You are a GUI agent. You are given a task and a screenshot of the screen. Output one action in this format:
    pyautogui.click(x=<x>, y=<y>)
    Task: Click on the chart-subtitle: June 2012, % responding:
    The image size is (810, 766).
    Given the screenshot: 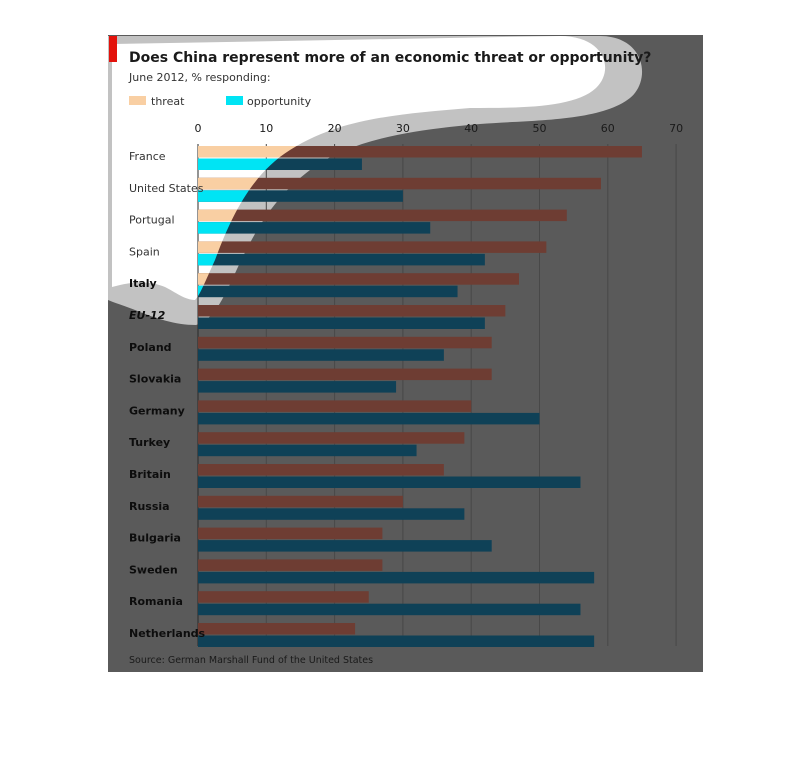 What is the action you would take?
    pyautogui.click(x=199, y=77)
    